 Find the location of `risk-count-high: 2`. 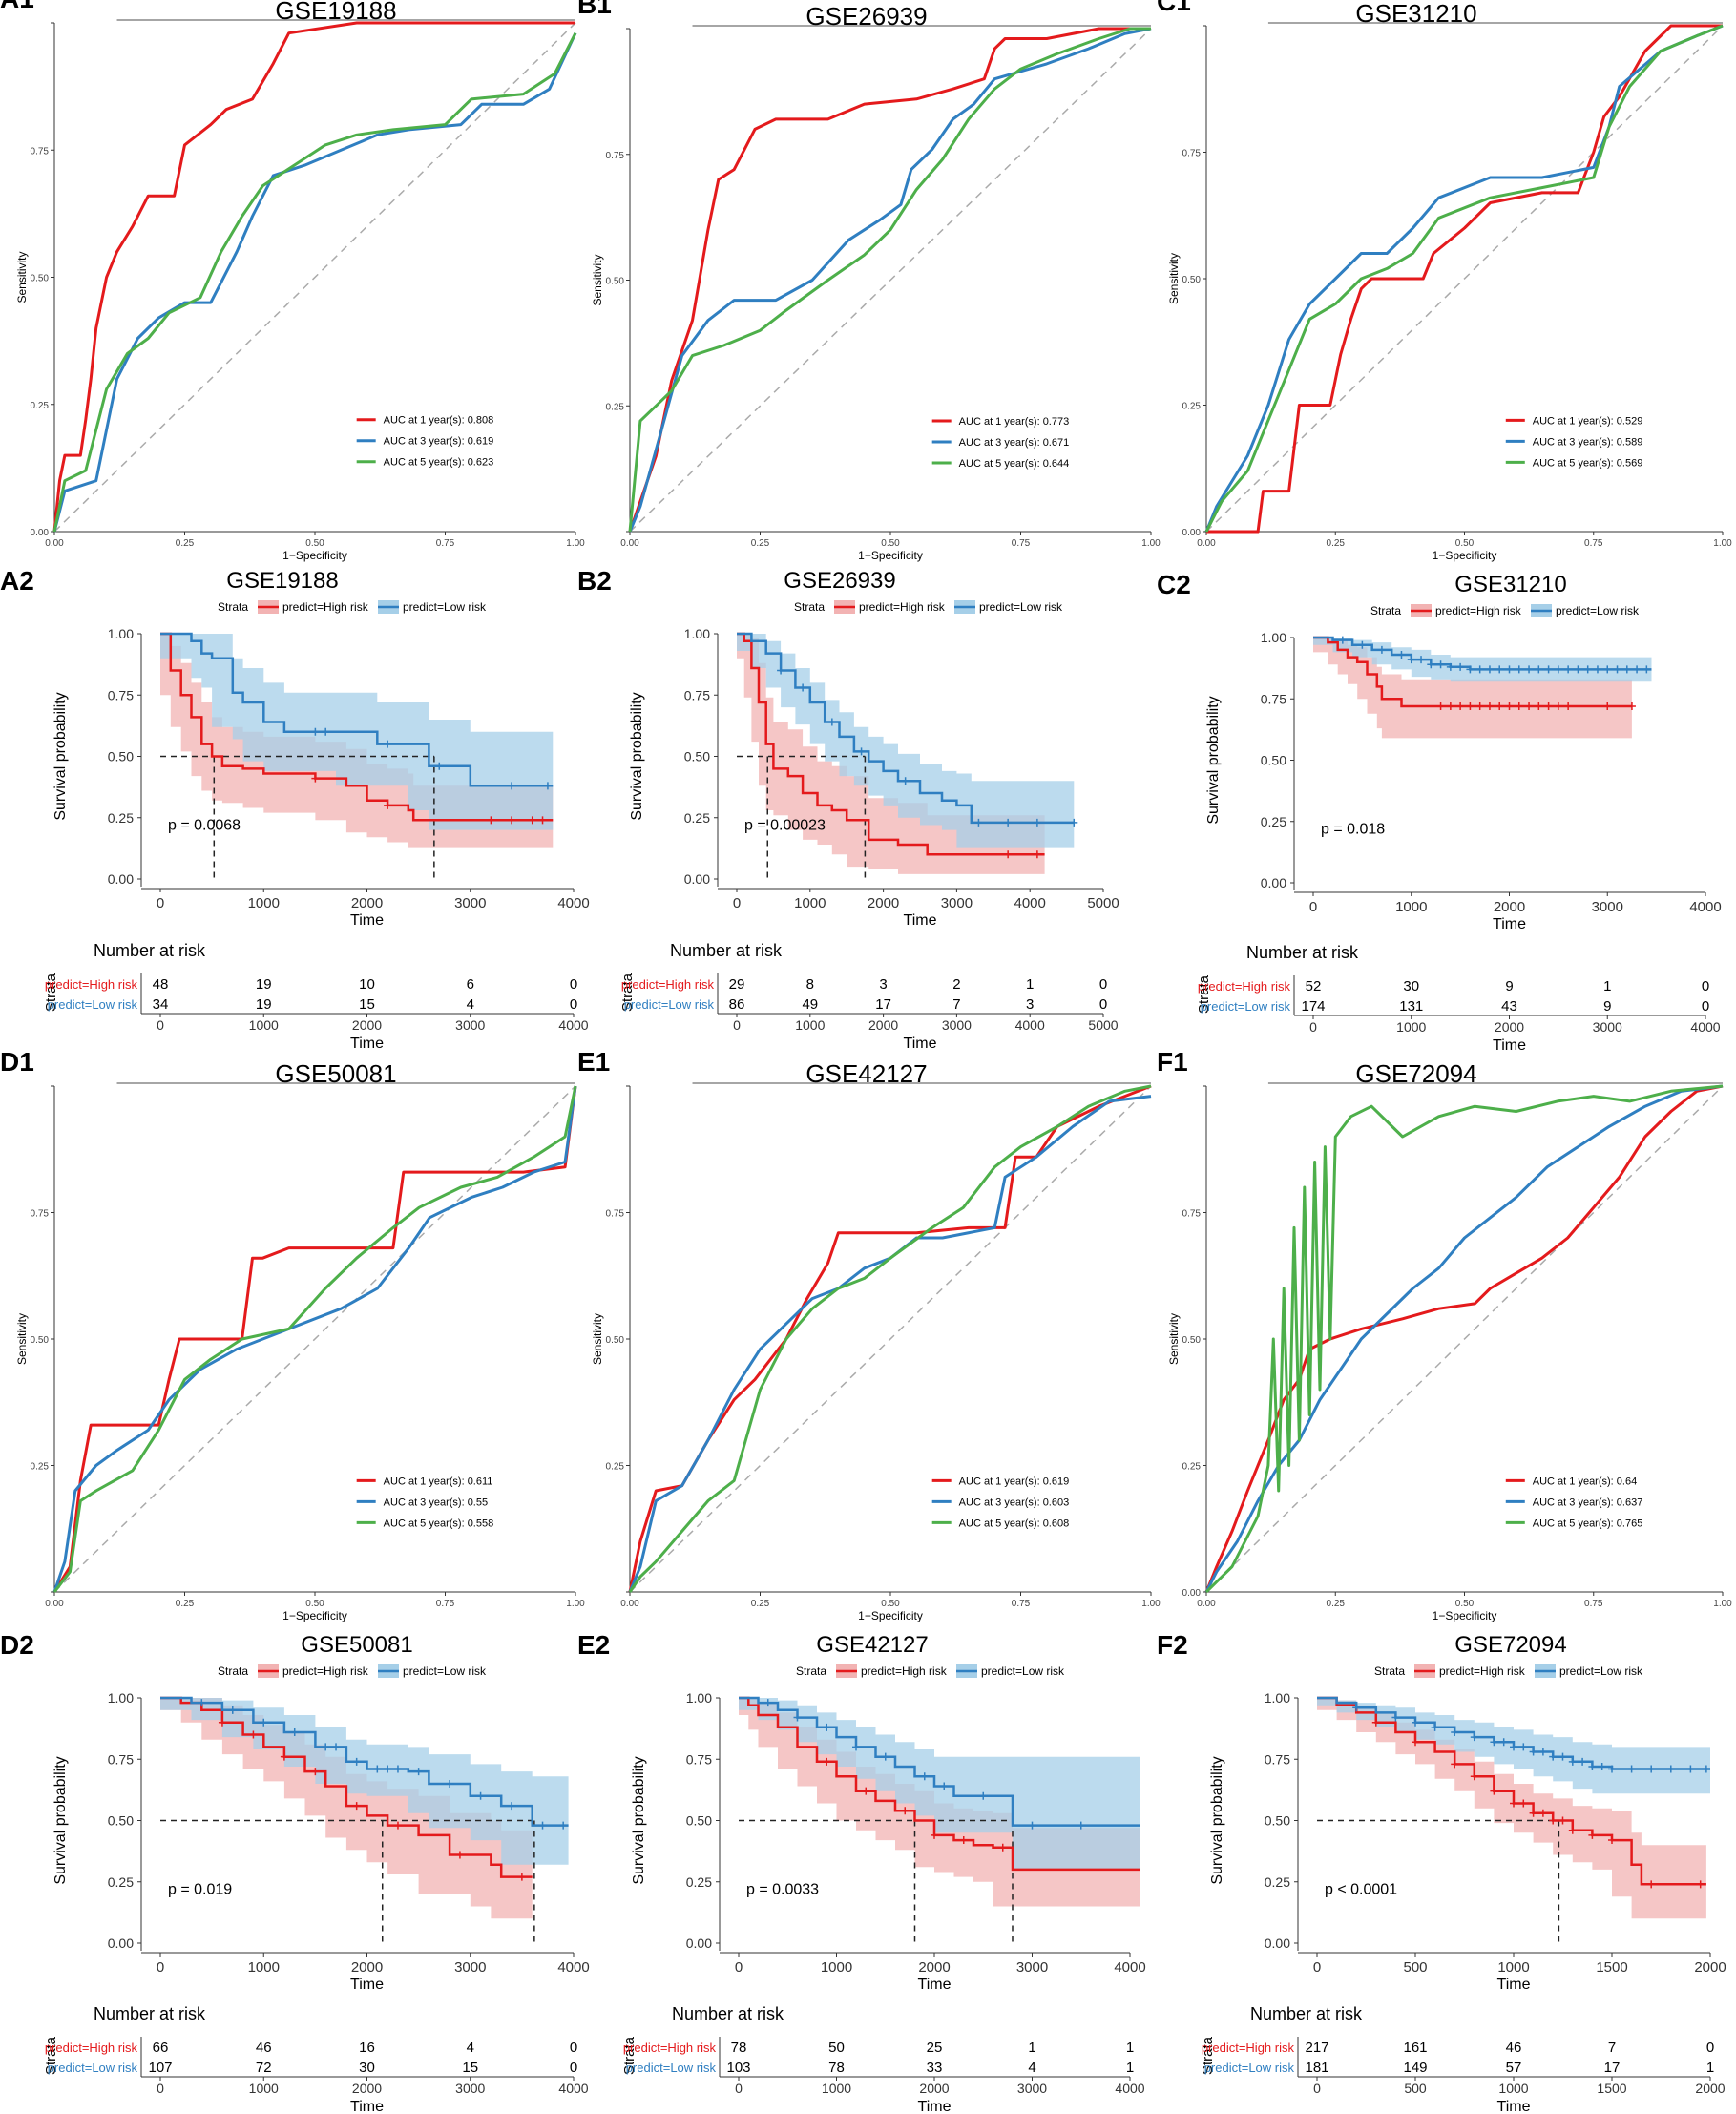

risk-count-high: 2 is located at coordinates (956, 984).